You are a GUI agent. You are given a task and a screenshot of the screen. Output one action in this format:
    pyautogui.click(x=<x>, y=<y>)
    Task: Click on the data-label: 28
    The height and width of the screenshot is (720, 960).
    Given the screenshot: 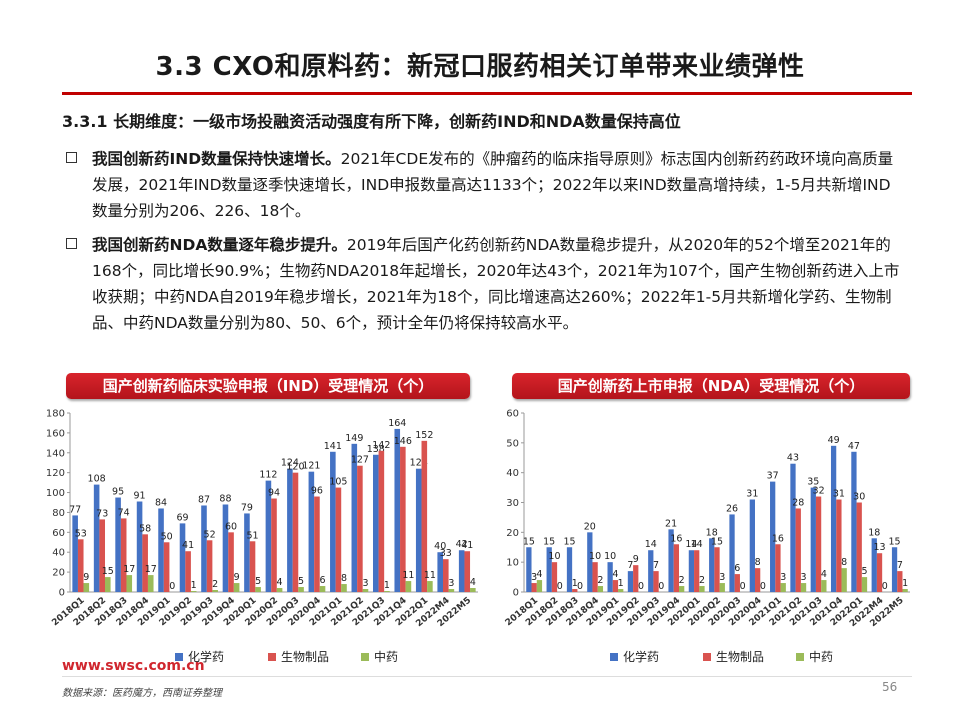 What is the action you would take?
    pyautogui.click(x=798, y=502)
    